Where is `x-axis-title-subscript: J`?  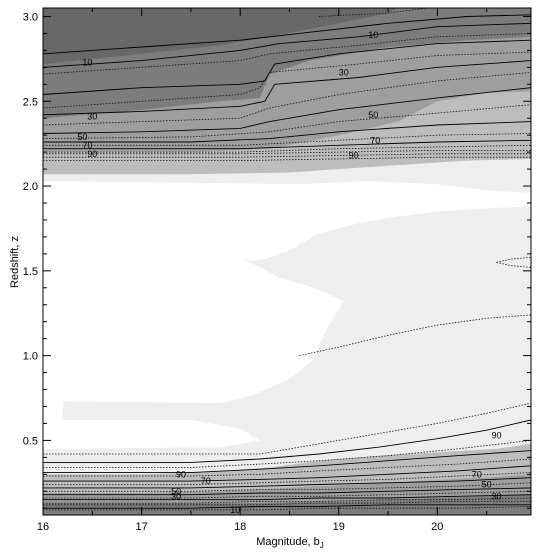
x-axis-title-subscript: J is located at coordinates (322, 545).